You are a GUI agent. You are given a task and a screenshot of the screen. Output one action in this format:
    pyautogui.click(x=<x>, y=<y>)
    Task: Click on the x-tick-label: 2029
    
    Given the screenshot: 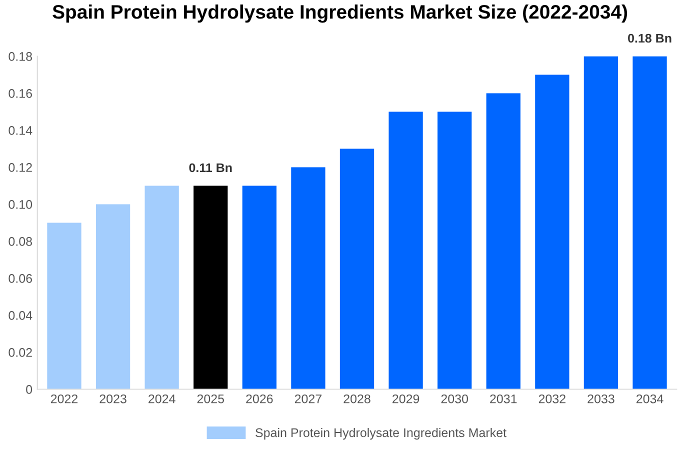 What is the action you would take?
    pyautogui.click(x=406, y=399)
    